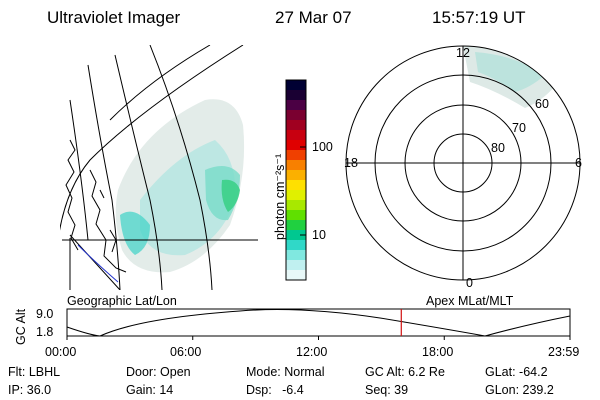  I want to click on gc-alt-plot, so click(318, 324).